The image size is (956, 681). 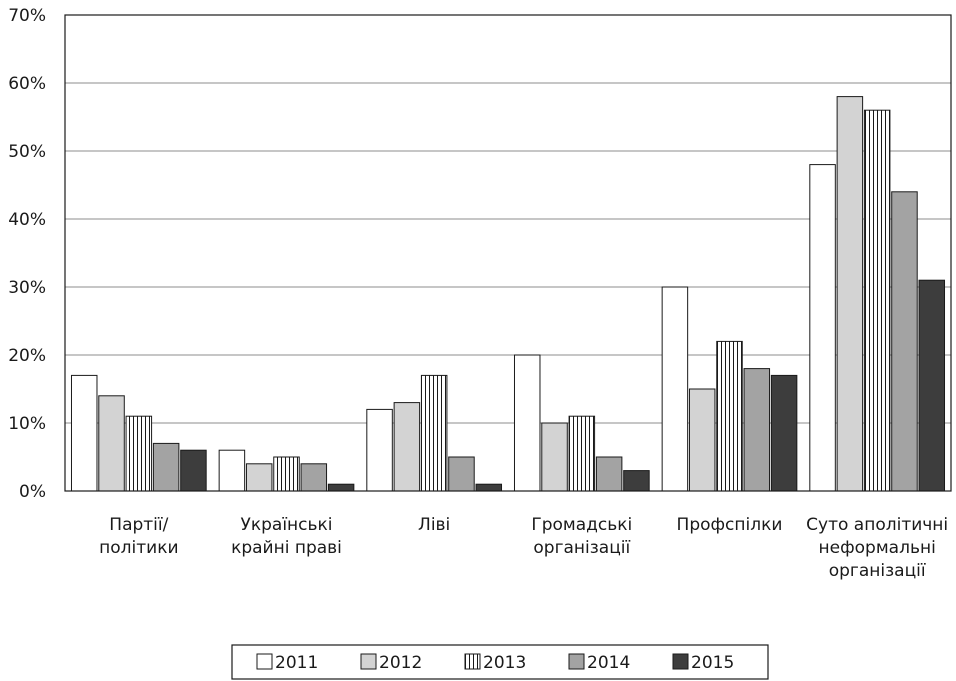 I want to click on y-tick-label: 0%, so click(x=32, y=492).